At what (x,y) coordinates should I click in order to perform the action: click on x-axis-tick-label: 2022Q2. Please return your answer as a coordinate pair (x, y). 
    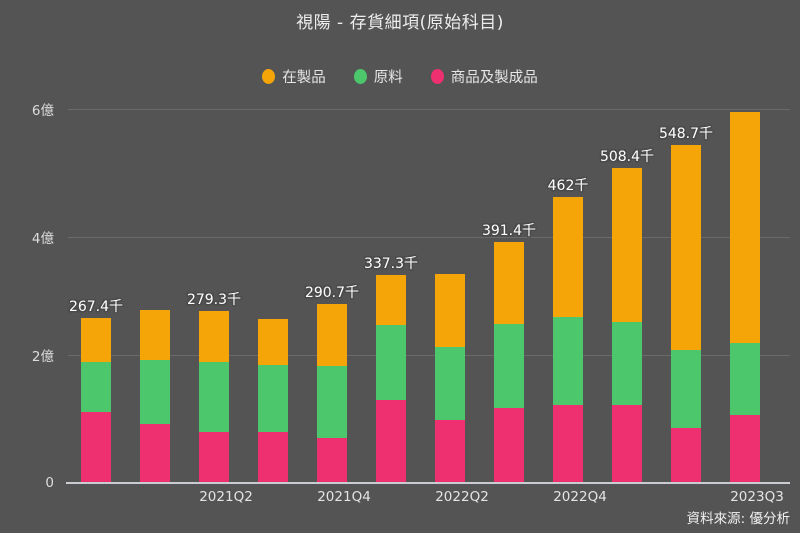
    Looking at the image, I should click on (462, 497).